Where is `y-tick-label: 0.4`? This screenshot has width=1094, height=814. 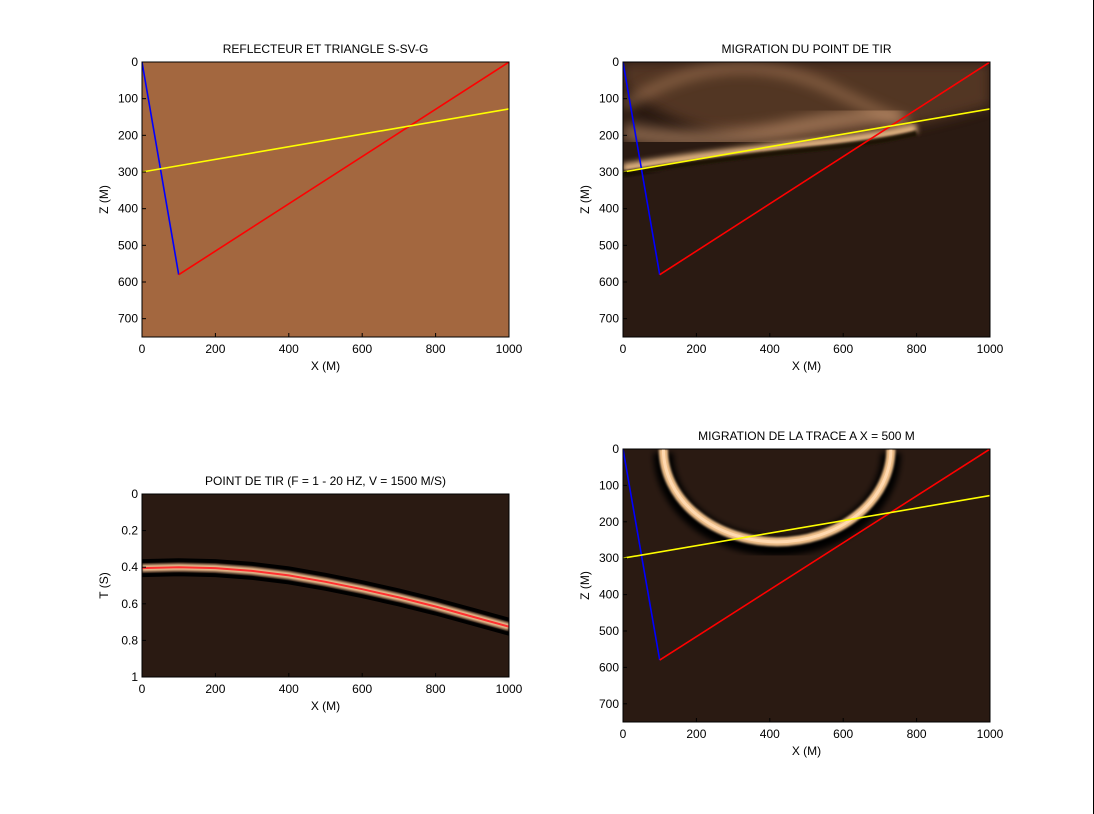
y-tick-label: 0.4 is located at coordinates (129, 567).